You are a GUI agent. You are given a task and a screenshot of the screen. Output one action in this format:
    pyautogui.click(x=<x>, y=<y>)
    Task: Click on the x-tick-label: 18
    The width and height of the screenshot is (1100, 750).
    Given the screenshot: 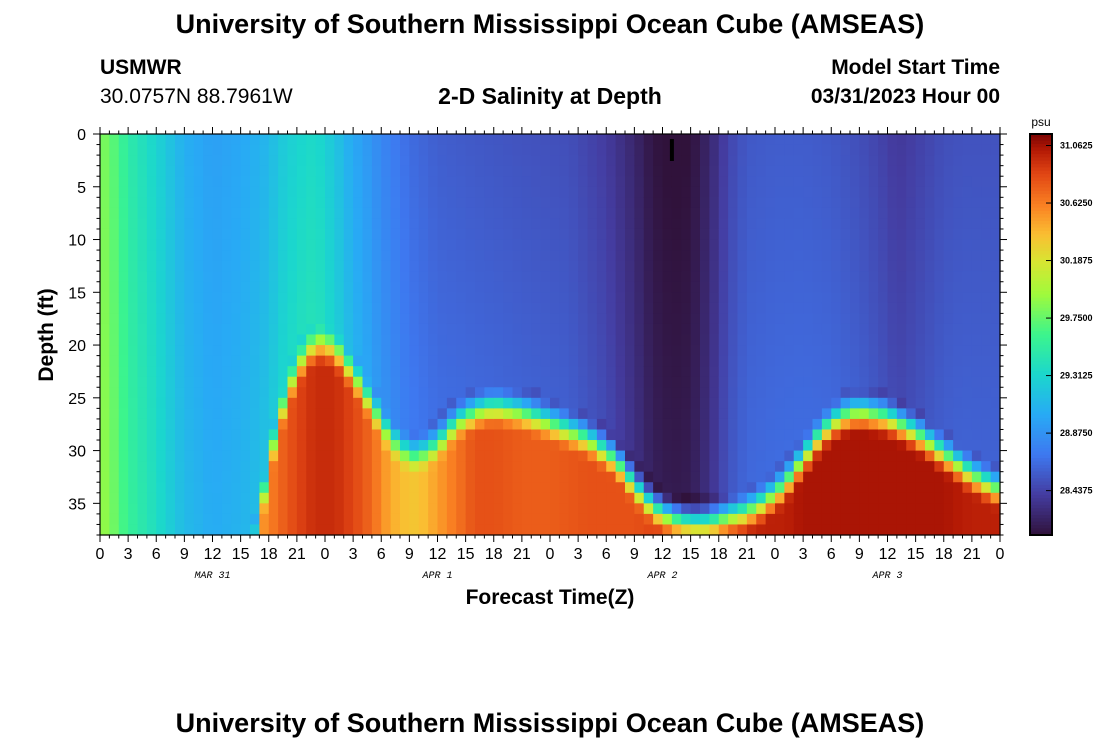 What is the action you would take?
    pyautogui.click(x=944, y=554)
    